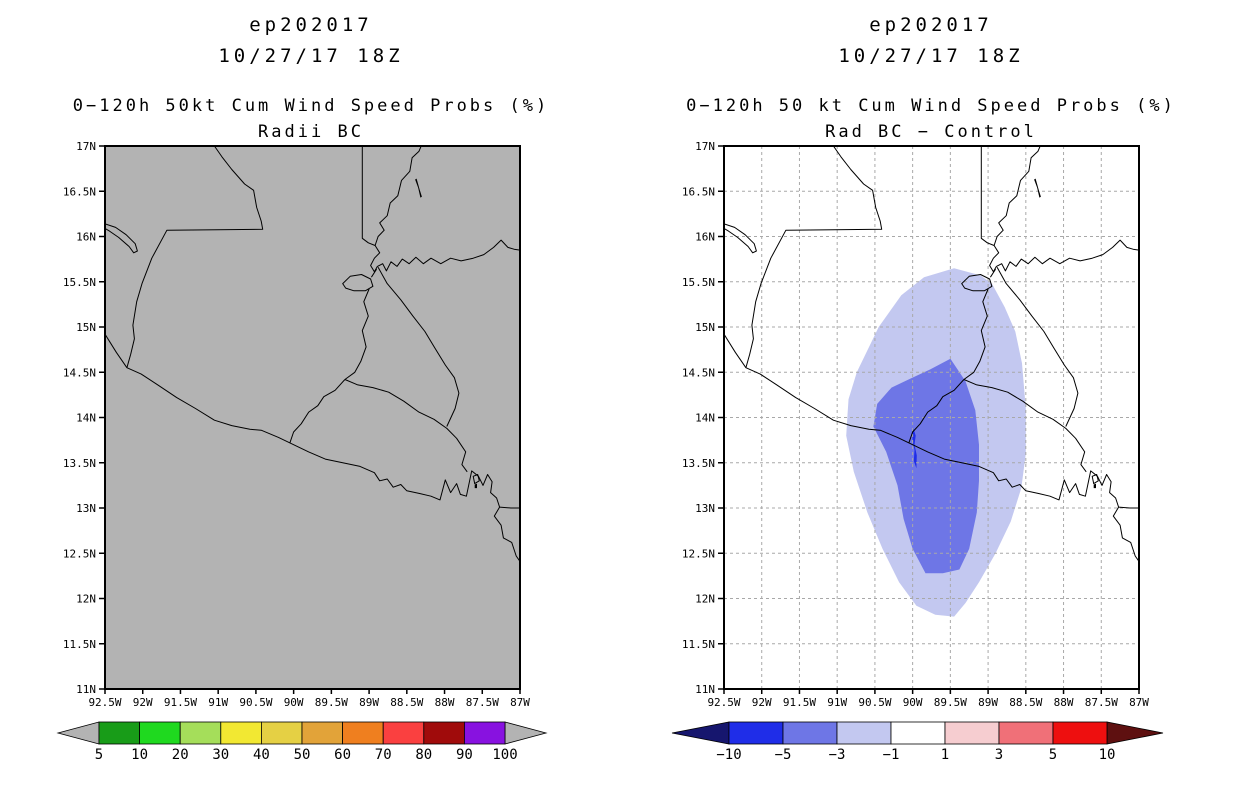 Image resolution: width=1236 pixels, height=800 pixels. Describe the element at coordinates (977, 283) in the screenshot. I see `lake-izabal` at that location.